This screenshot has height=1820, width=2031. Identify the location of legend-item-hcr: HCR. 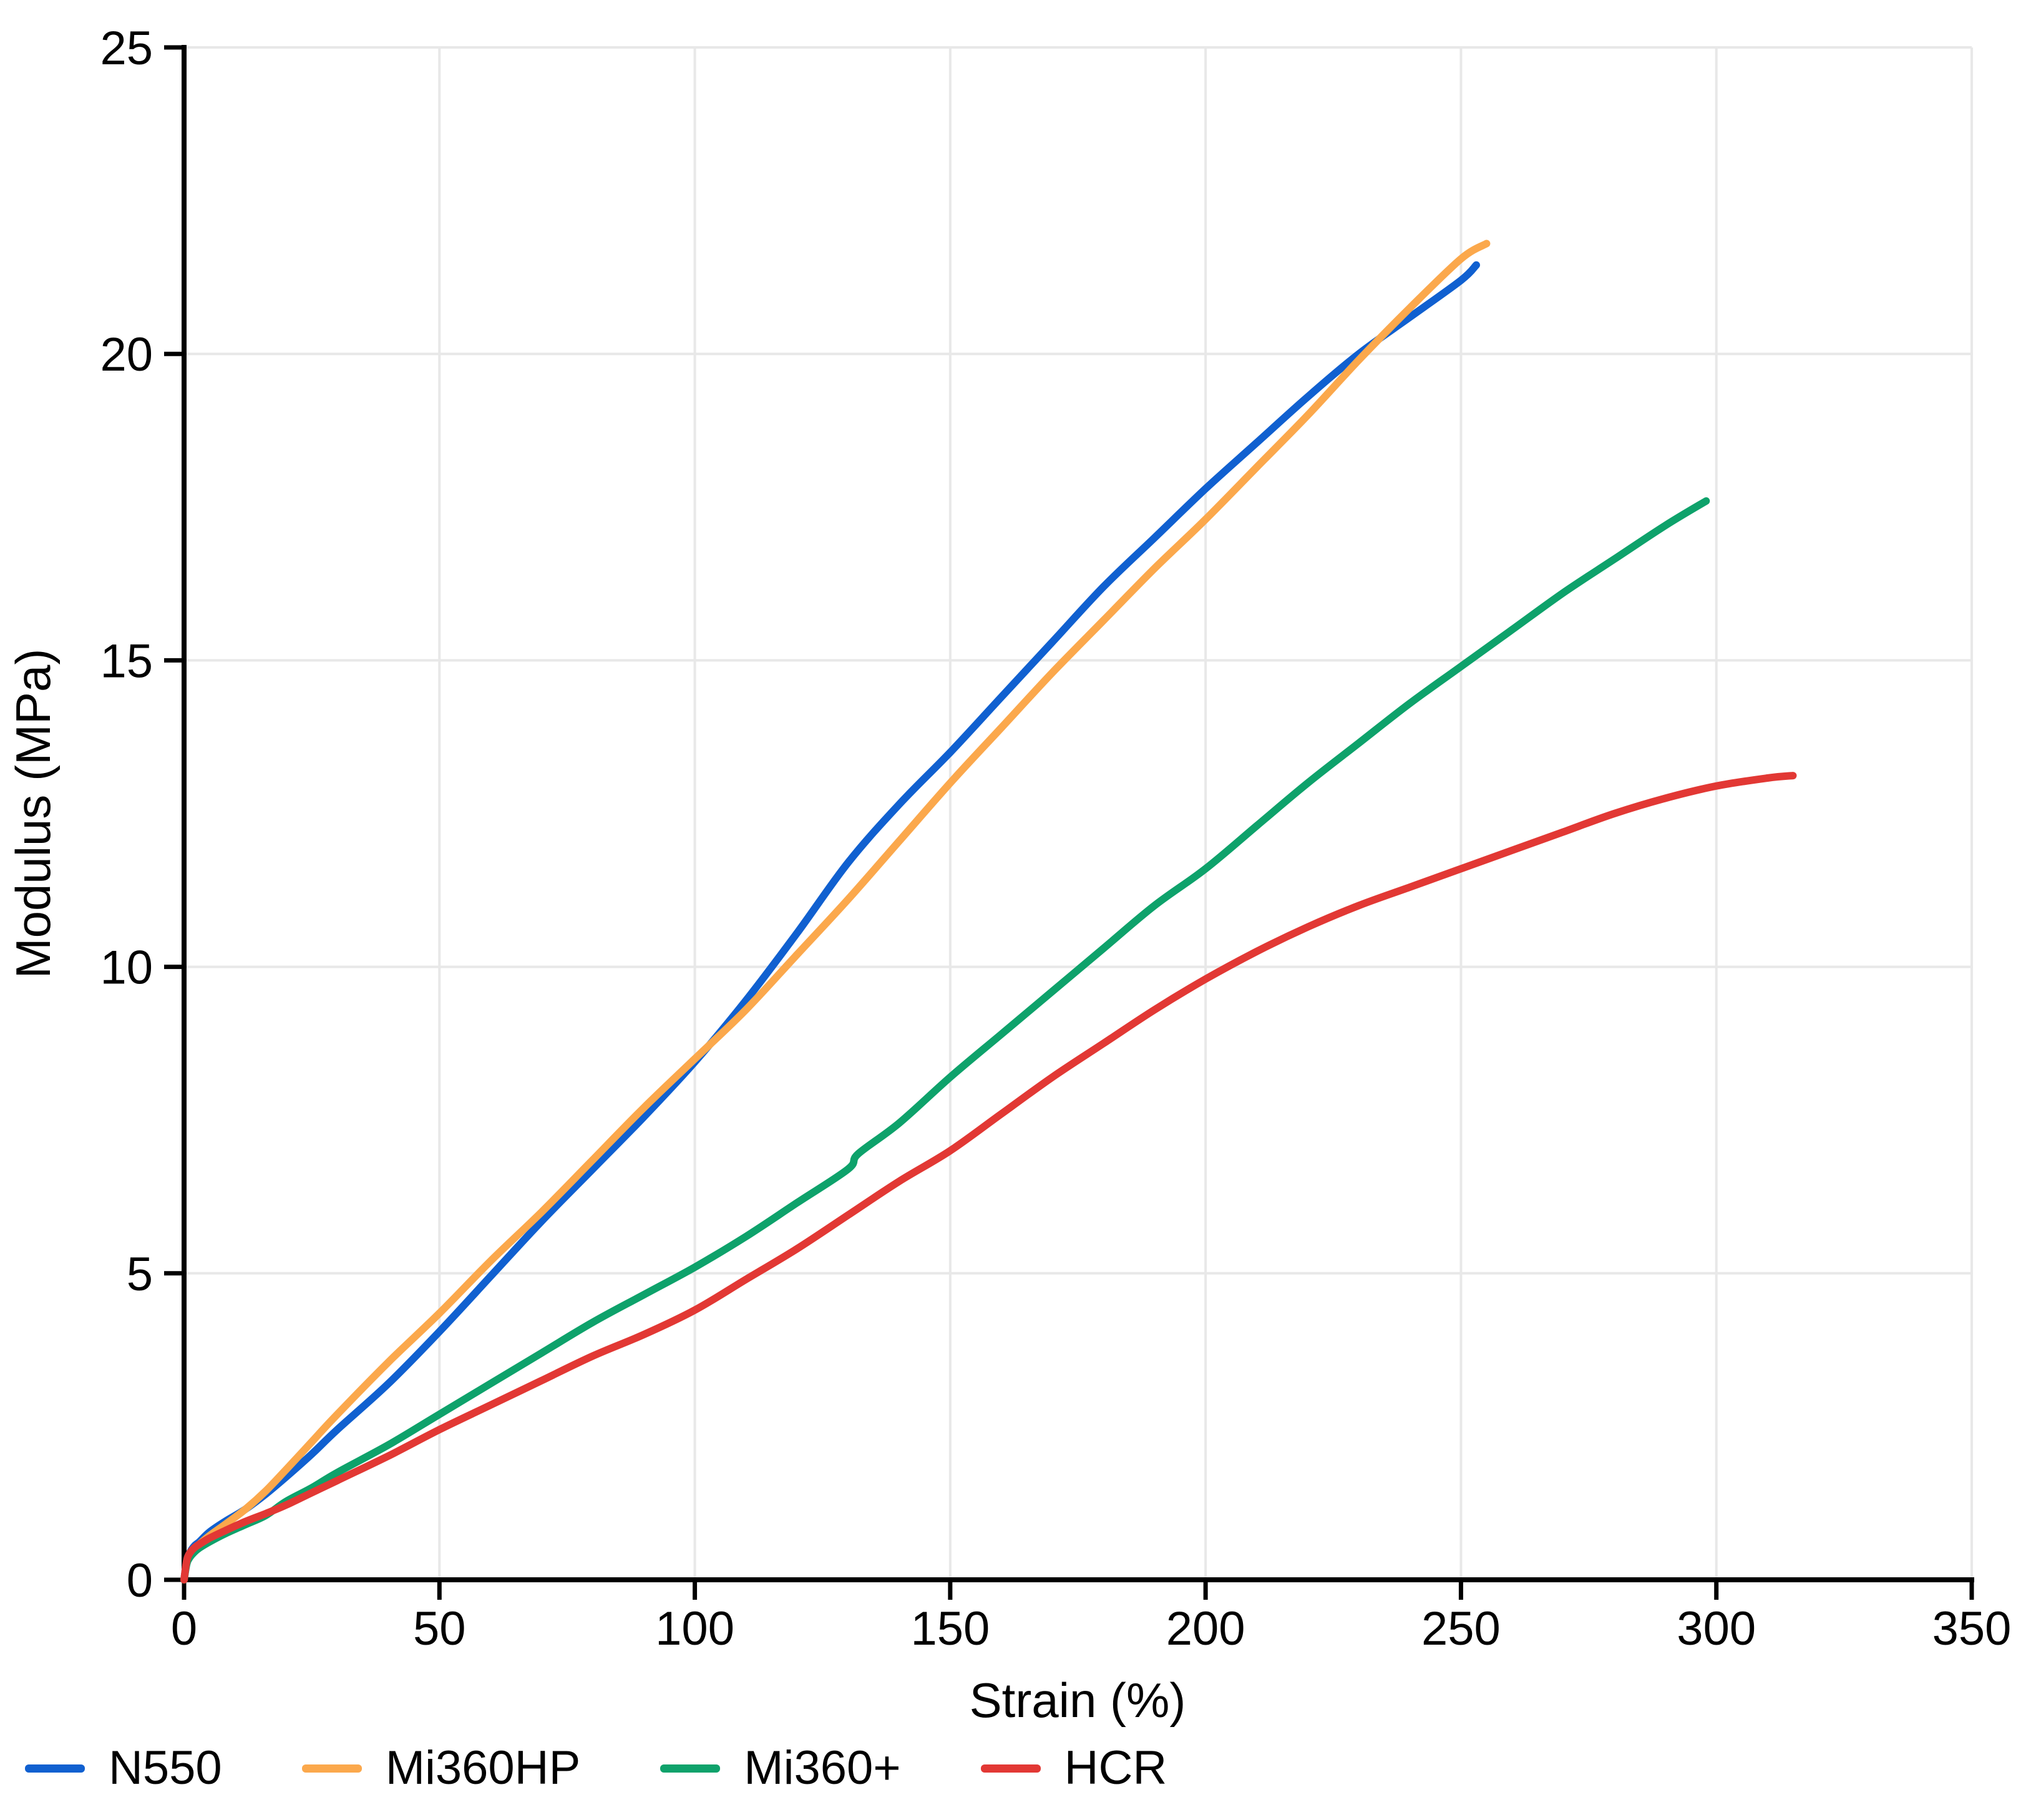
(1073, 1767).